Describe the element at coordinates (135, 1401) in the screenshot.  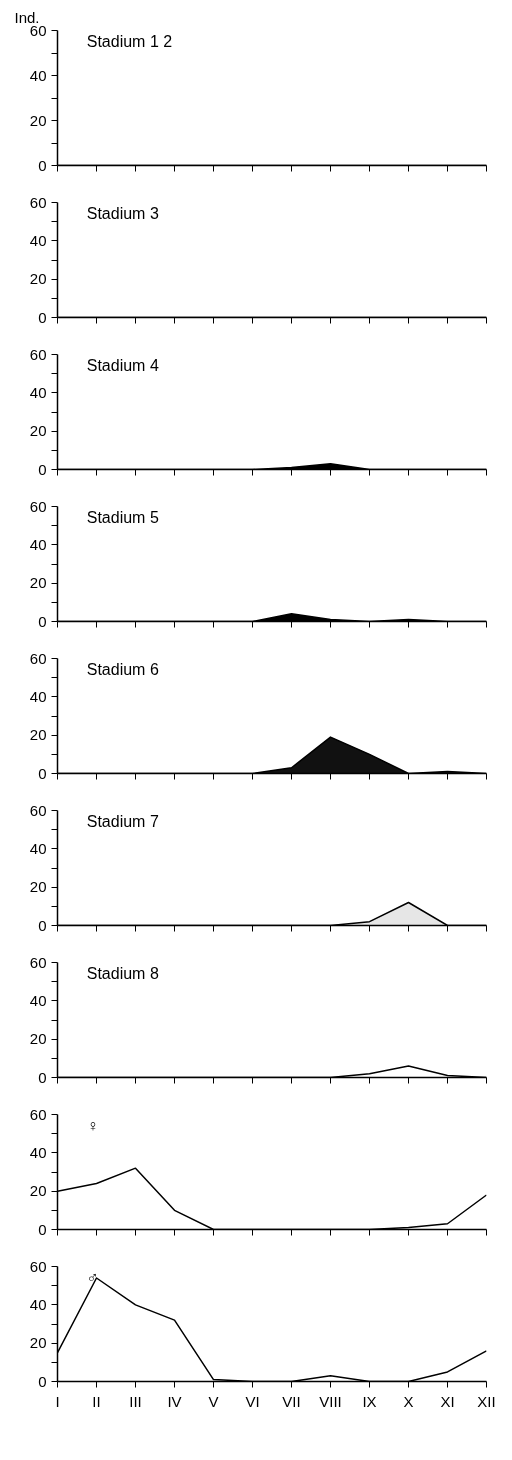
I see `x-tick-label: III` at that location.